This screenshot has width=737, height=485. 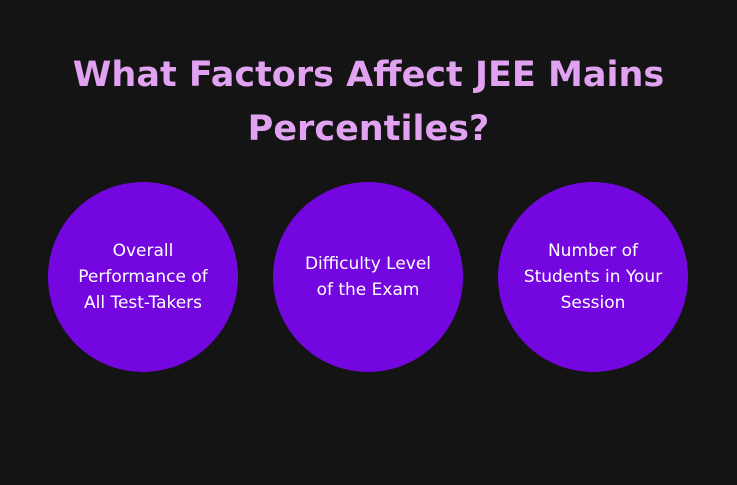 I want to click on factor-label: Overall Performance of All Test-Takers, so click(x=143, y=277).